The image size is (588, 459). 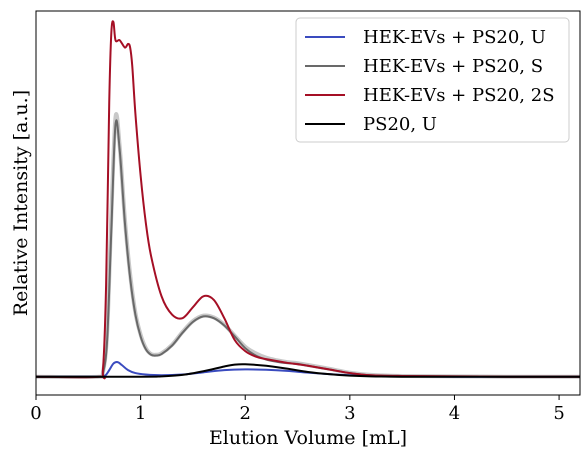 What do you see at coordinates (349, 413) in the screenshot?
I see `x-tick-label-3: 3` at bounding box center [349, 413].